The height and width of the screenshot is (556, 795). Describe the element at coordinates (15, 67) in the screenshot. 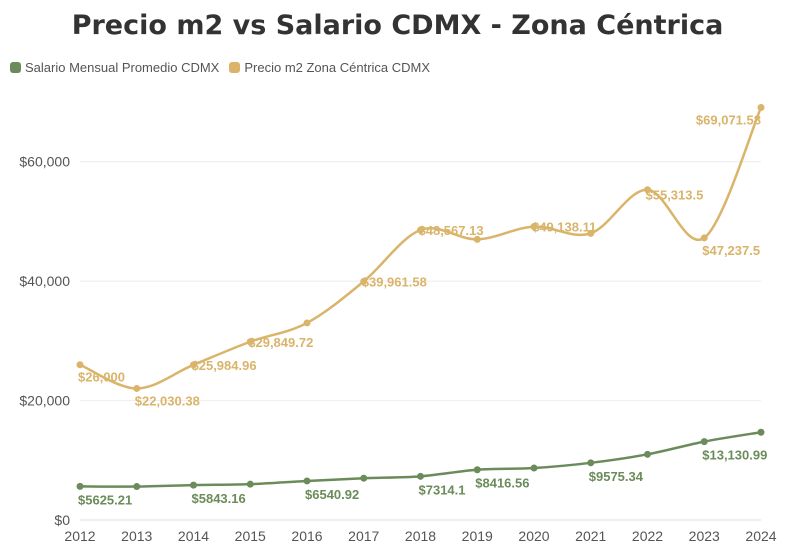

I see `legend-swatch-salario` at that location.